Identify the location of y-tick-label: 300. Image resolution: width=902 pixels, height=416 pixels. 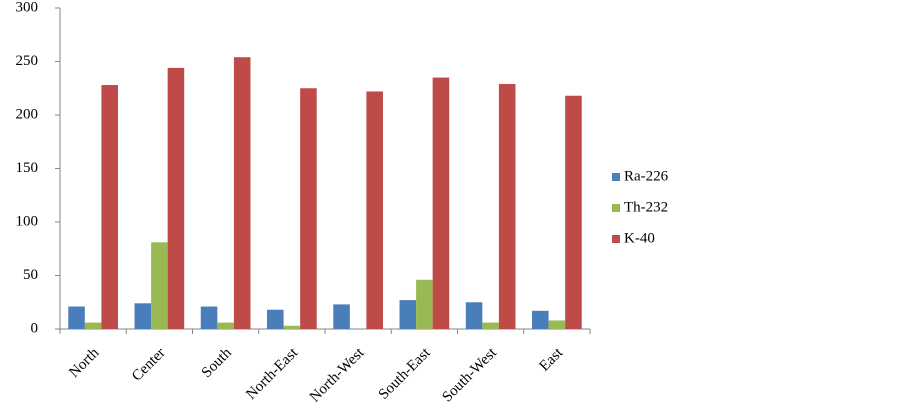
(27, 7).